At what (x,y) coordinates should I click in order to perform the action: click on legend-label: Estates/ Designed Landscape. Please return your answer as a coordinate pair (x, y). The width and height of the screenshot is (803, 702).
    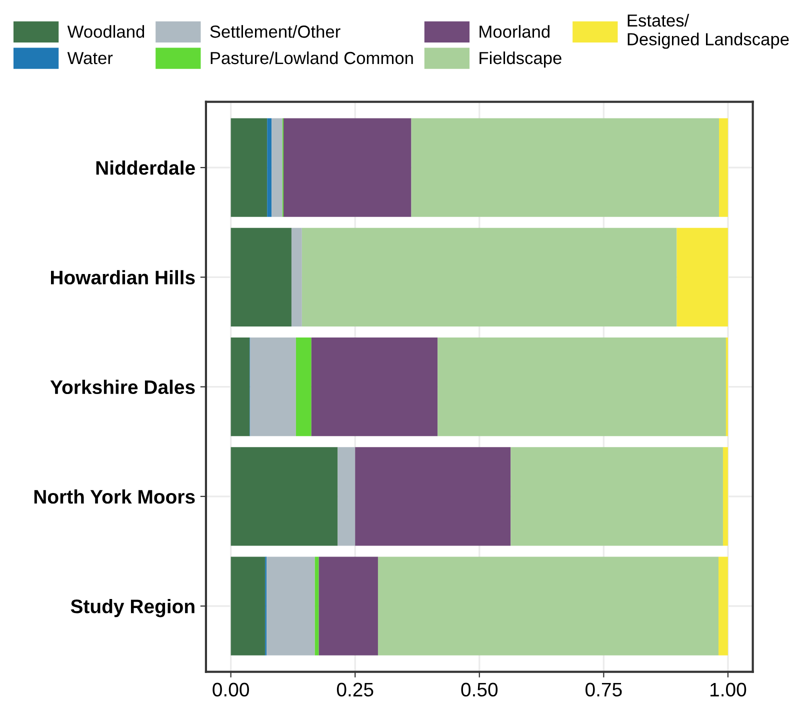
    Looking at the image, I should click on (708, 31).